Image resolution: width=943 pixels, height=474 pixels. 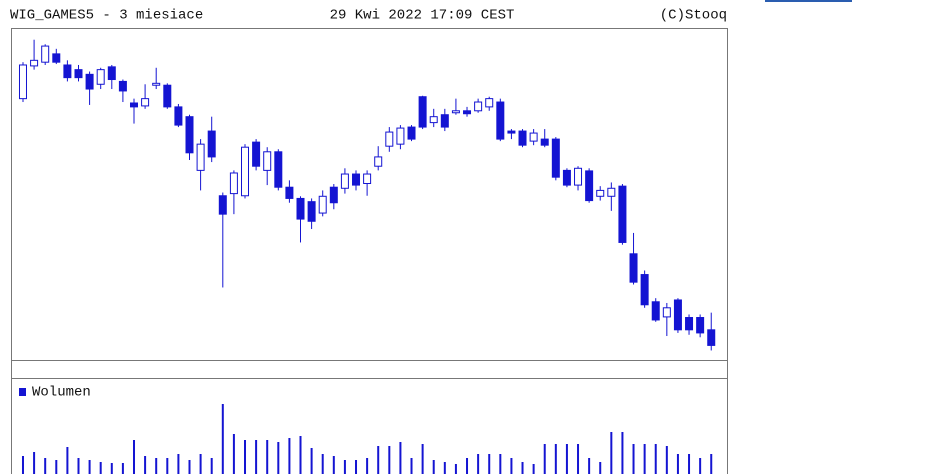 What do you see at coordinates (106, 16) in the screenshot?
I see `chart-title: WIG_GAMES5 - 3 miesiace` at bounding box center [106, 16].